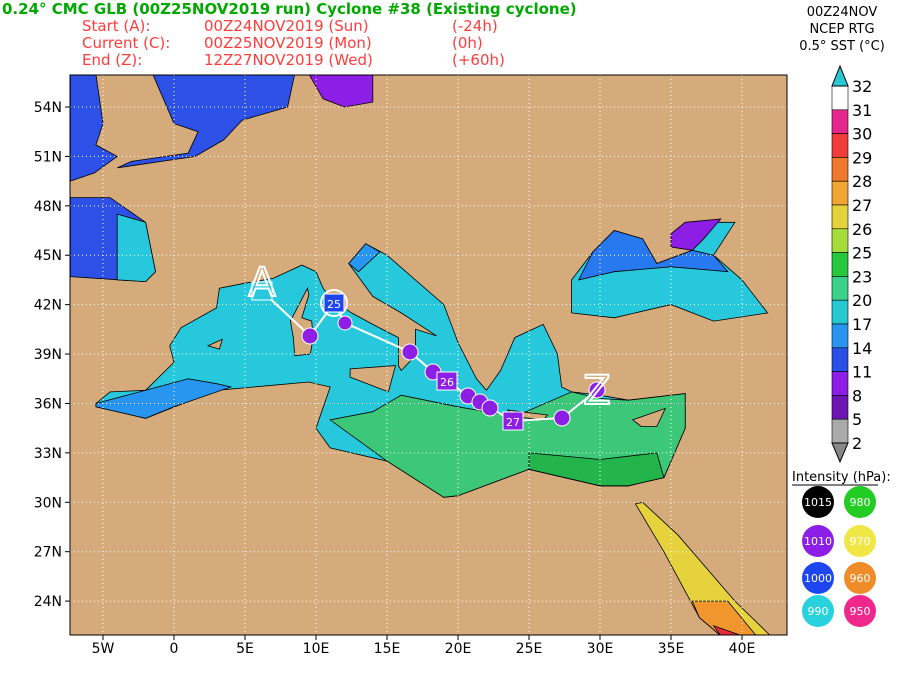  What do you see at coordinates (862, 110) in the screenshot?
I see `colorbar-label: 31` at bounding box center [862, 110].